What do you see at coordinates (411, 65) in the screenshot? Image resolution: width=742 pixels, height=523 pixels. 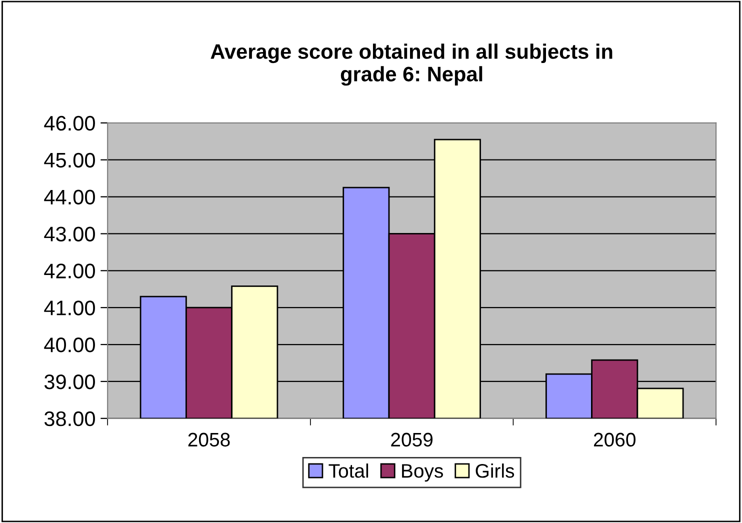 I see `chart-title: Average score obtained in all subjects in grade 6: Nepal` at bounding box center [411, 65].